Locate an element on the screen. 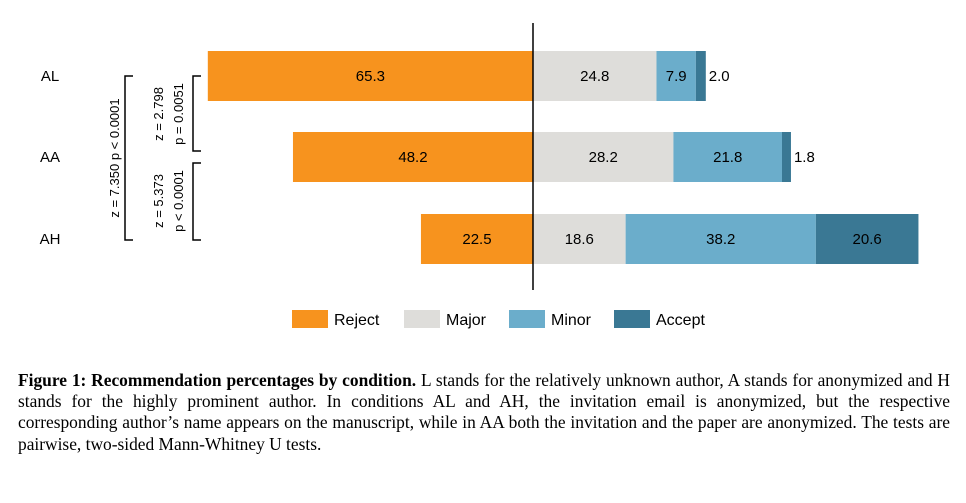 This screenshot has width=966, height=503. stat-p-al-aa: p = 0.0051 is located at coordinates (178, 114).